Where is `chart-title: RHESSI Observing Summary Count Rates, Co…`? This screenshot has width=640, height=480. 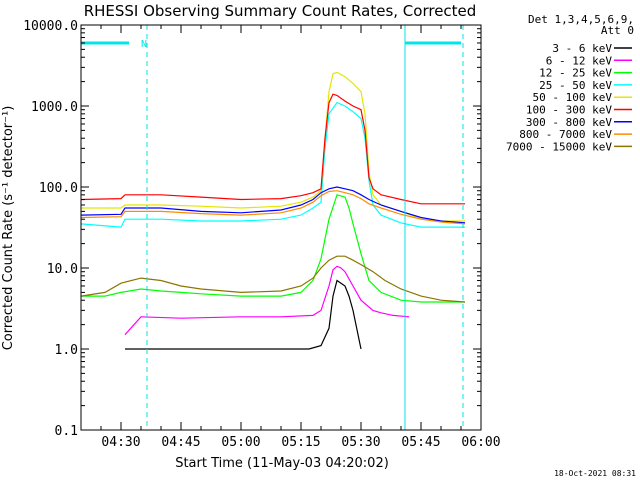
chart-title: RHESSI Observing Summary Count Rates, Co… is located at coordinates (280, 11).